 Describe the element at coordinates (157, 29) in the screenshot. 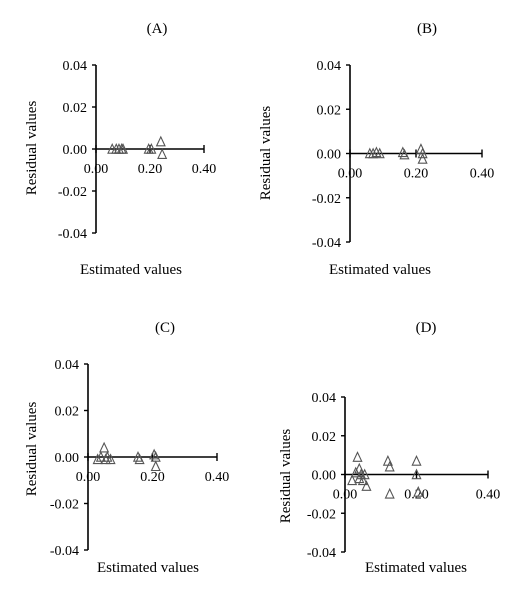

I see `panel-label: (A)` at that location.